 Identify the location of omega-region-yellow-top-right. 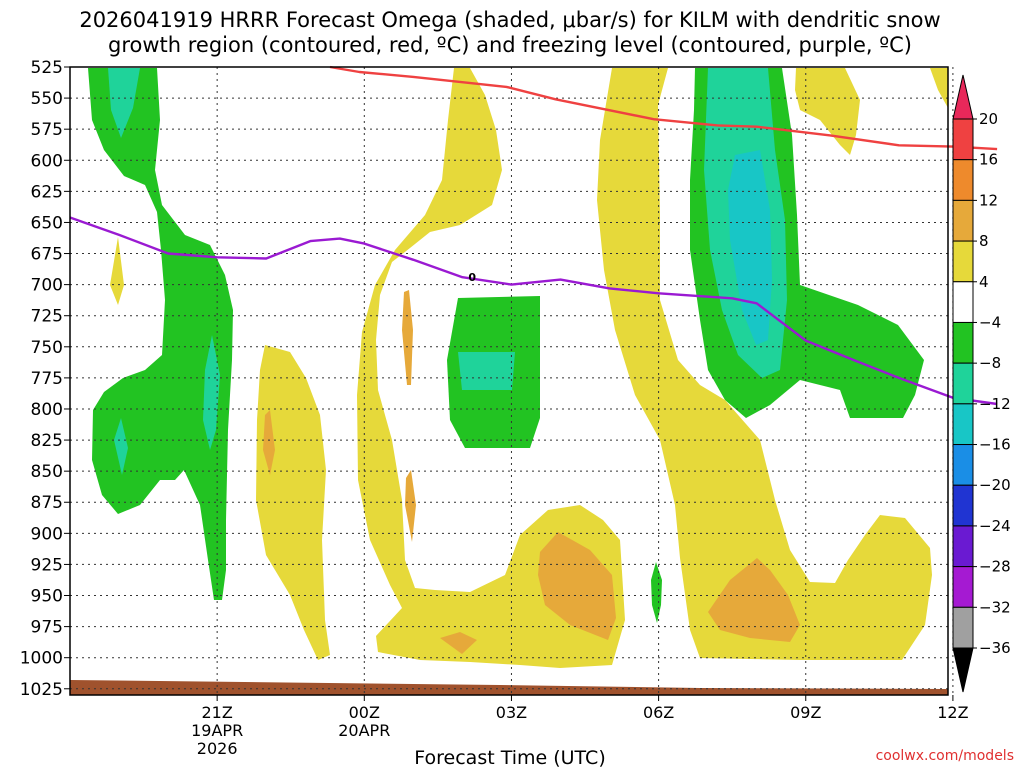
(827, 111).